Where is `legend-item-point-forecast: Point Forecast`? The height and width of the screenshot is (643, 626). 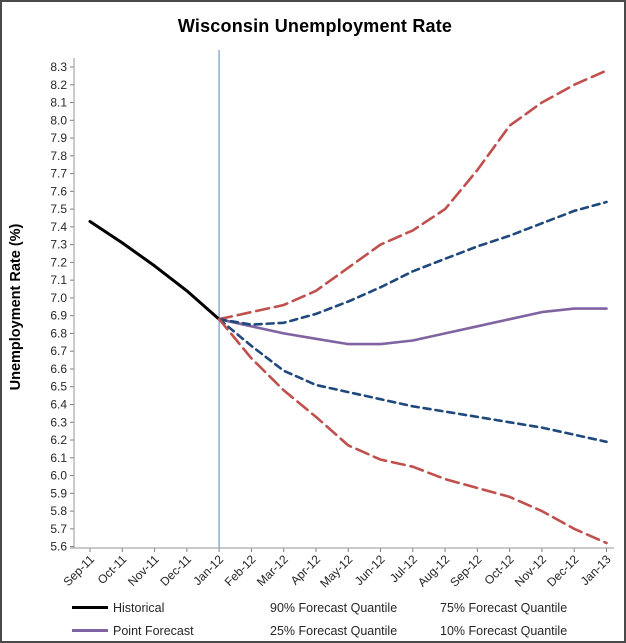 legend-item-point-forecast: Point Forecast is located at coordinates (153, 631).